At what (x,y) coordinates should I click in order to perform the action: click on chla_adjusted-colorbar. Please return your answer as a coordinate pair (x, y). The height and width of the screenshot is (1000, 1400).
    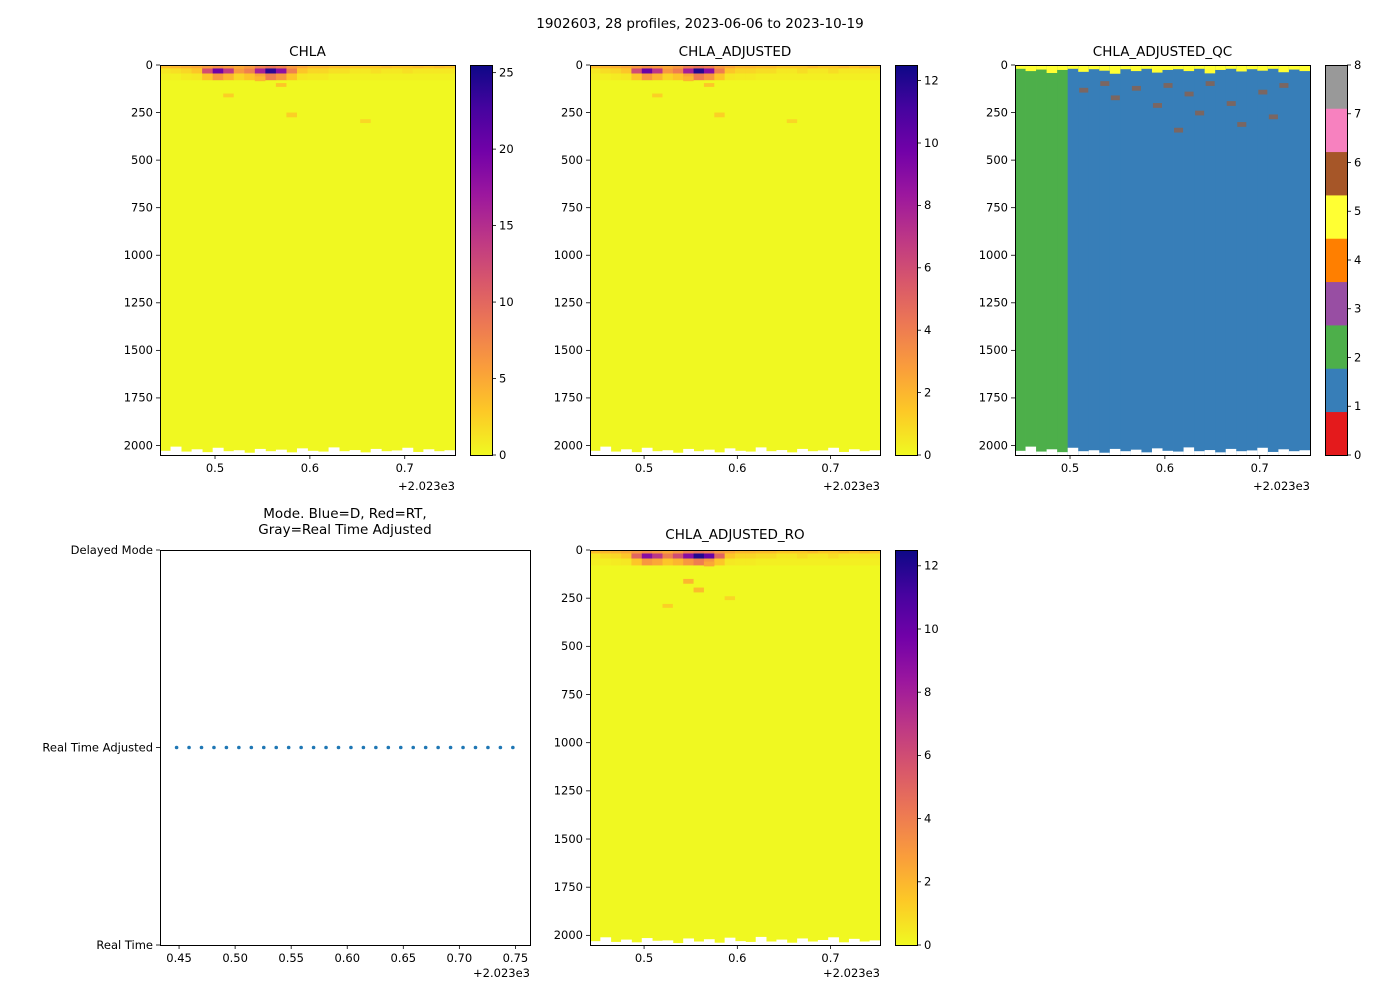
    Looking at the image, I should click on (906, 260).